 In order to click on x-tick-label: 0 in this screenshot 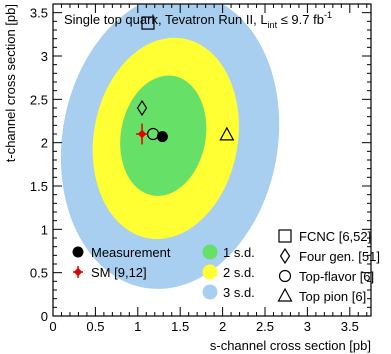, I will do `click(52, 326)`.